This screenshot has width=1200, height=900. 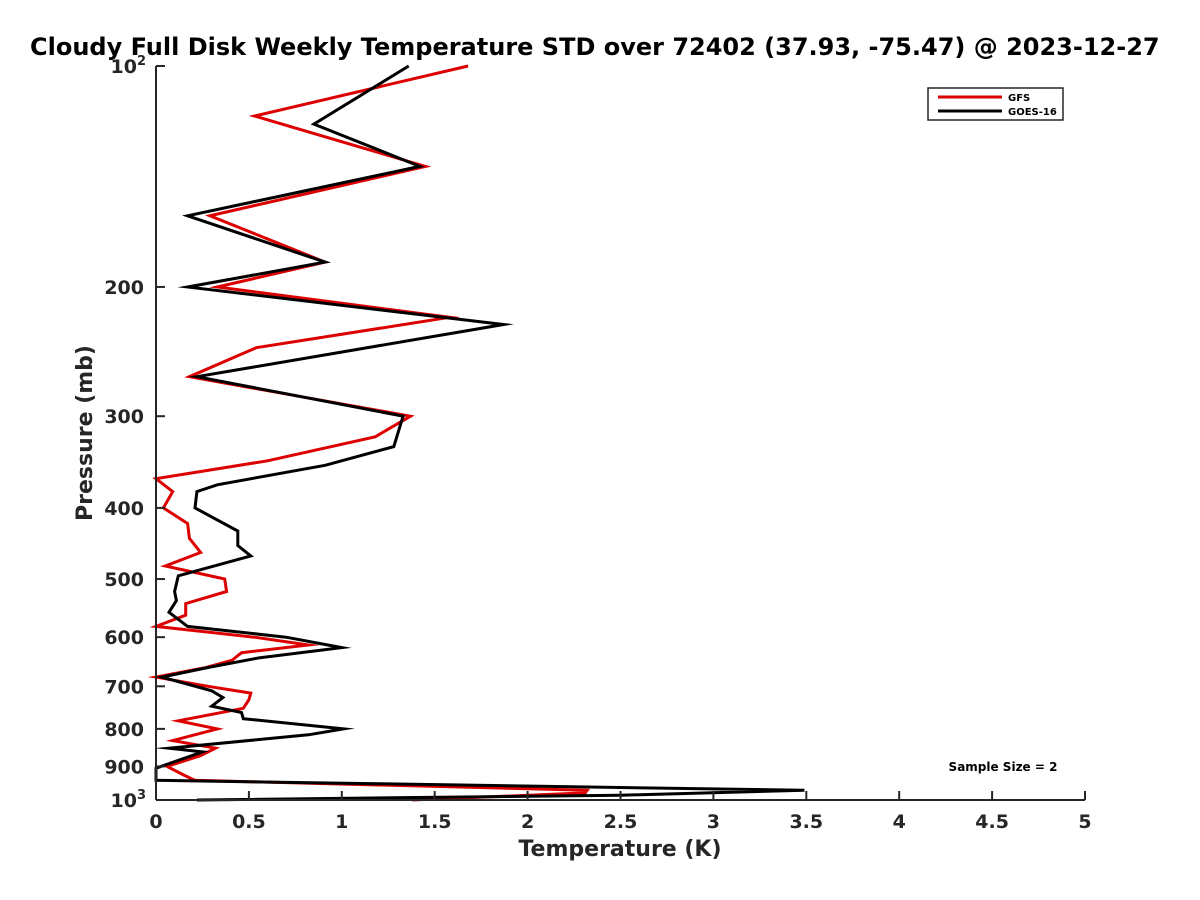 What do you see at coordinates (435, 822) in the screenshot?
I see `x-tick-label: 1.5` at bounding box center [435, 822].